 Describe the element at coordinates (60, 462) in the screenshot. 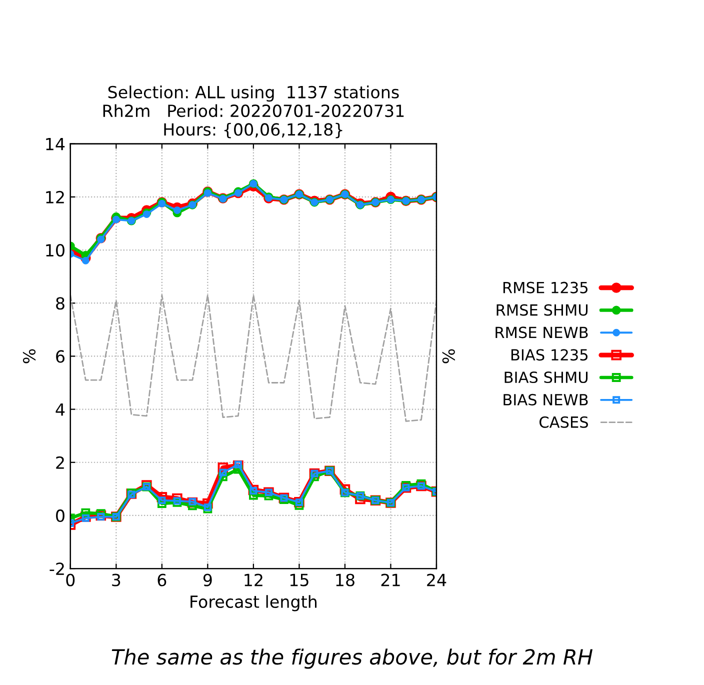

I see `y-tick-label: 2` at that location.